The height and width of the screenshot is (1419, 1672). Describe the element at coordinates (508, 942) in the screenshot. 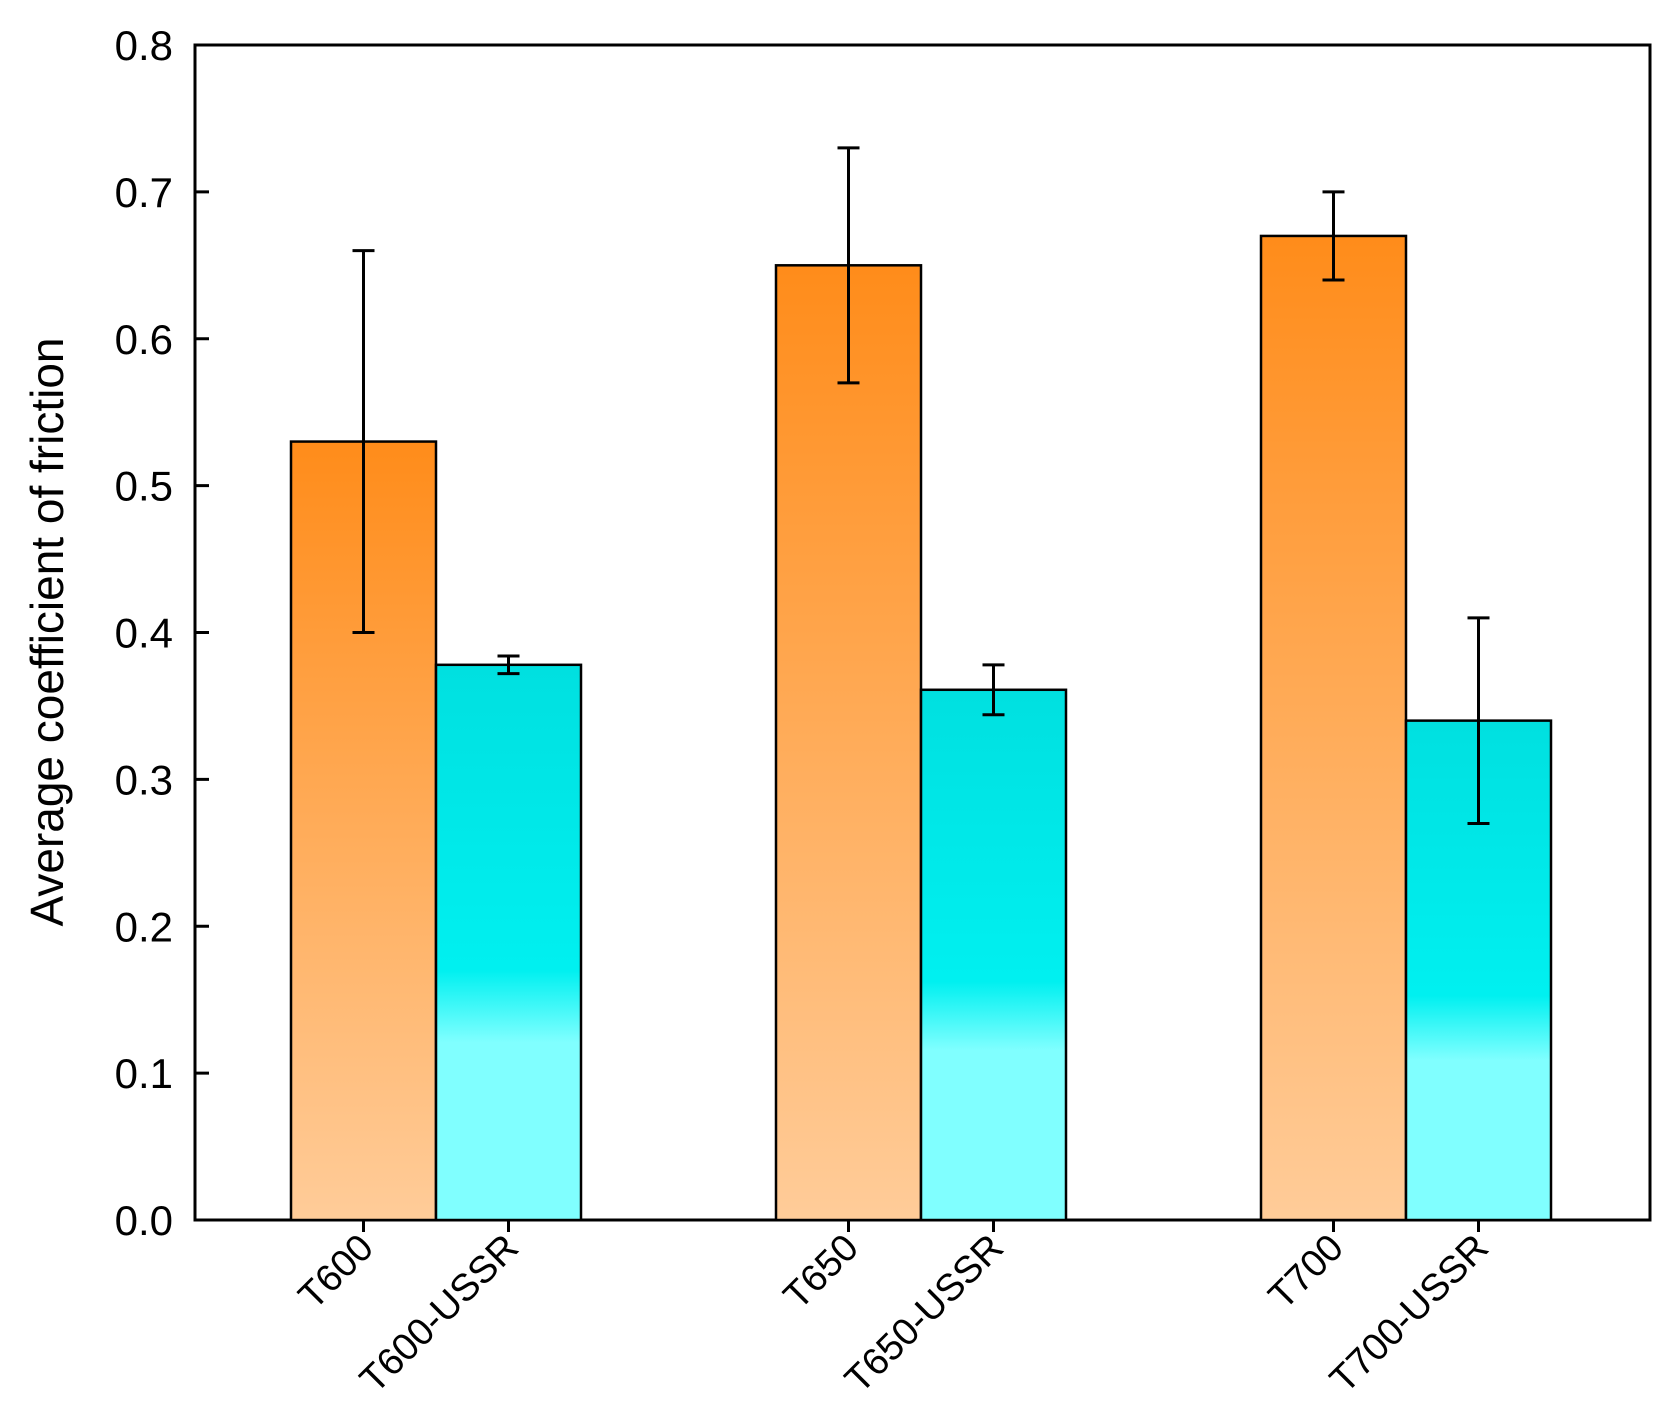

I see `bar-t600-ussr` at that location.